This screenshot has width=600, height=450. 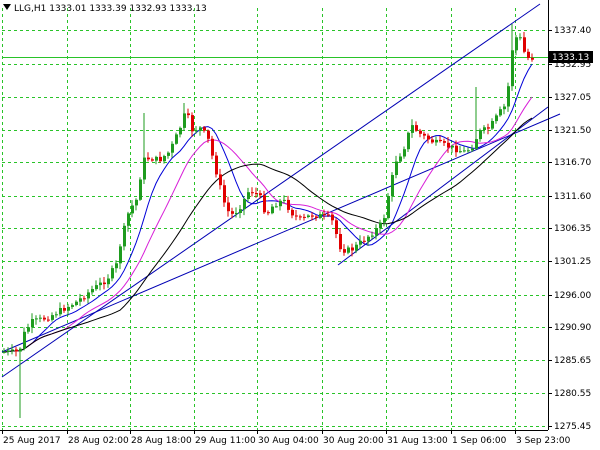 I want to click on dropdown-triangle-icon, so click(x=7, y=7).